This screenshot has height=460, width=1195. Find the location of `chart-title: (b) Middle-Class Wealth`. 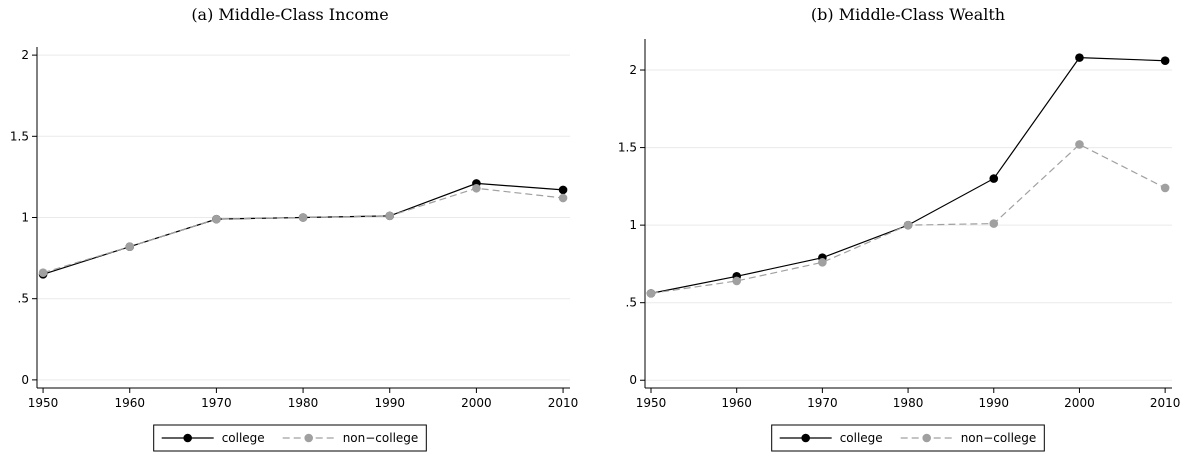

chart-title: (b) Middle-Class Wealth is located at coordinates (908, 14).